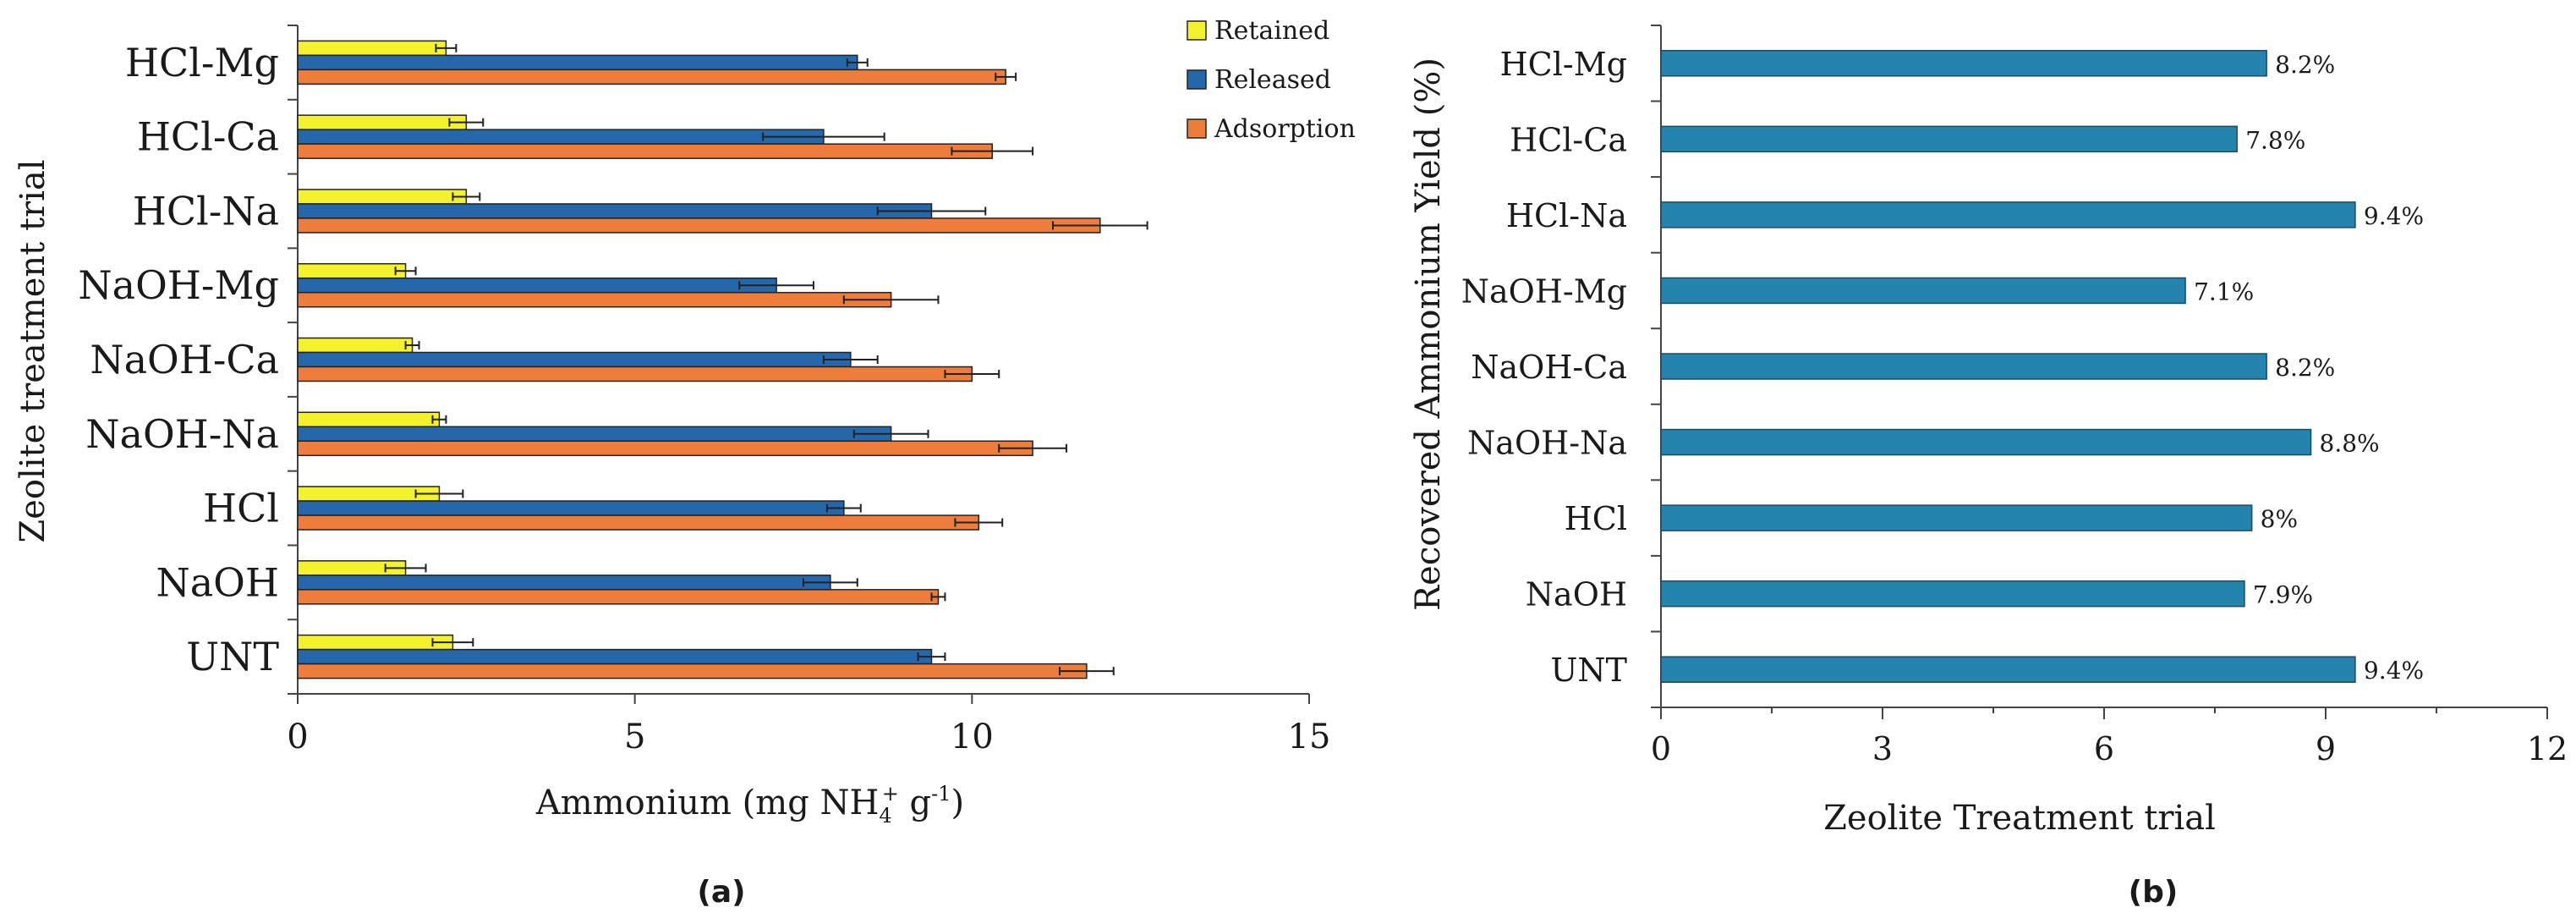  Describe the element at coordinates (561, 137) in the screenshot. I see `bar-released-hcl-ca` at that location.